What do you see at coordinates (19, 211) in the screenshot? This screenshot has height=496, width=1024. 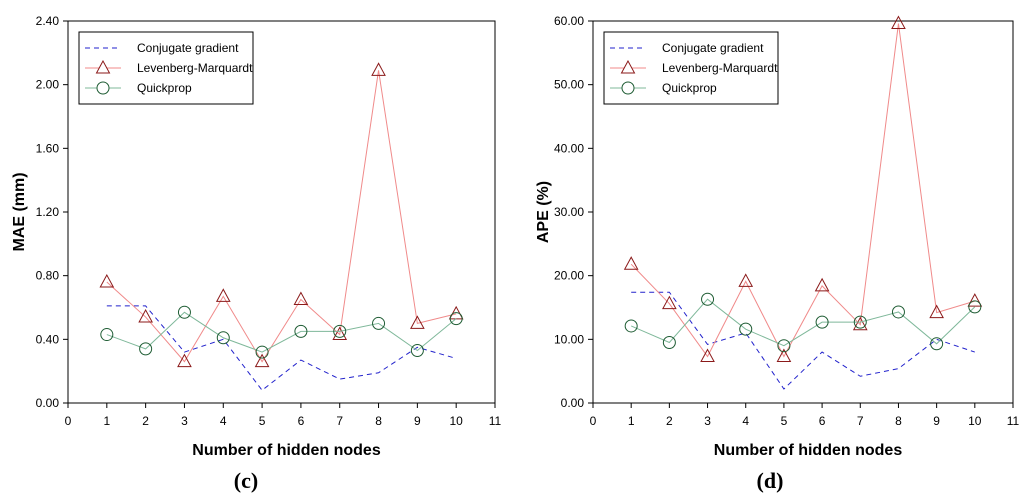 I see `y-axis-label: MAE (mm)` at bounding box center [19, 211].